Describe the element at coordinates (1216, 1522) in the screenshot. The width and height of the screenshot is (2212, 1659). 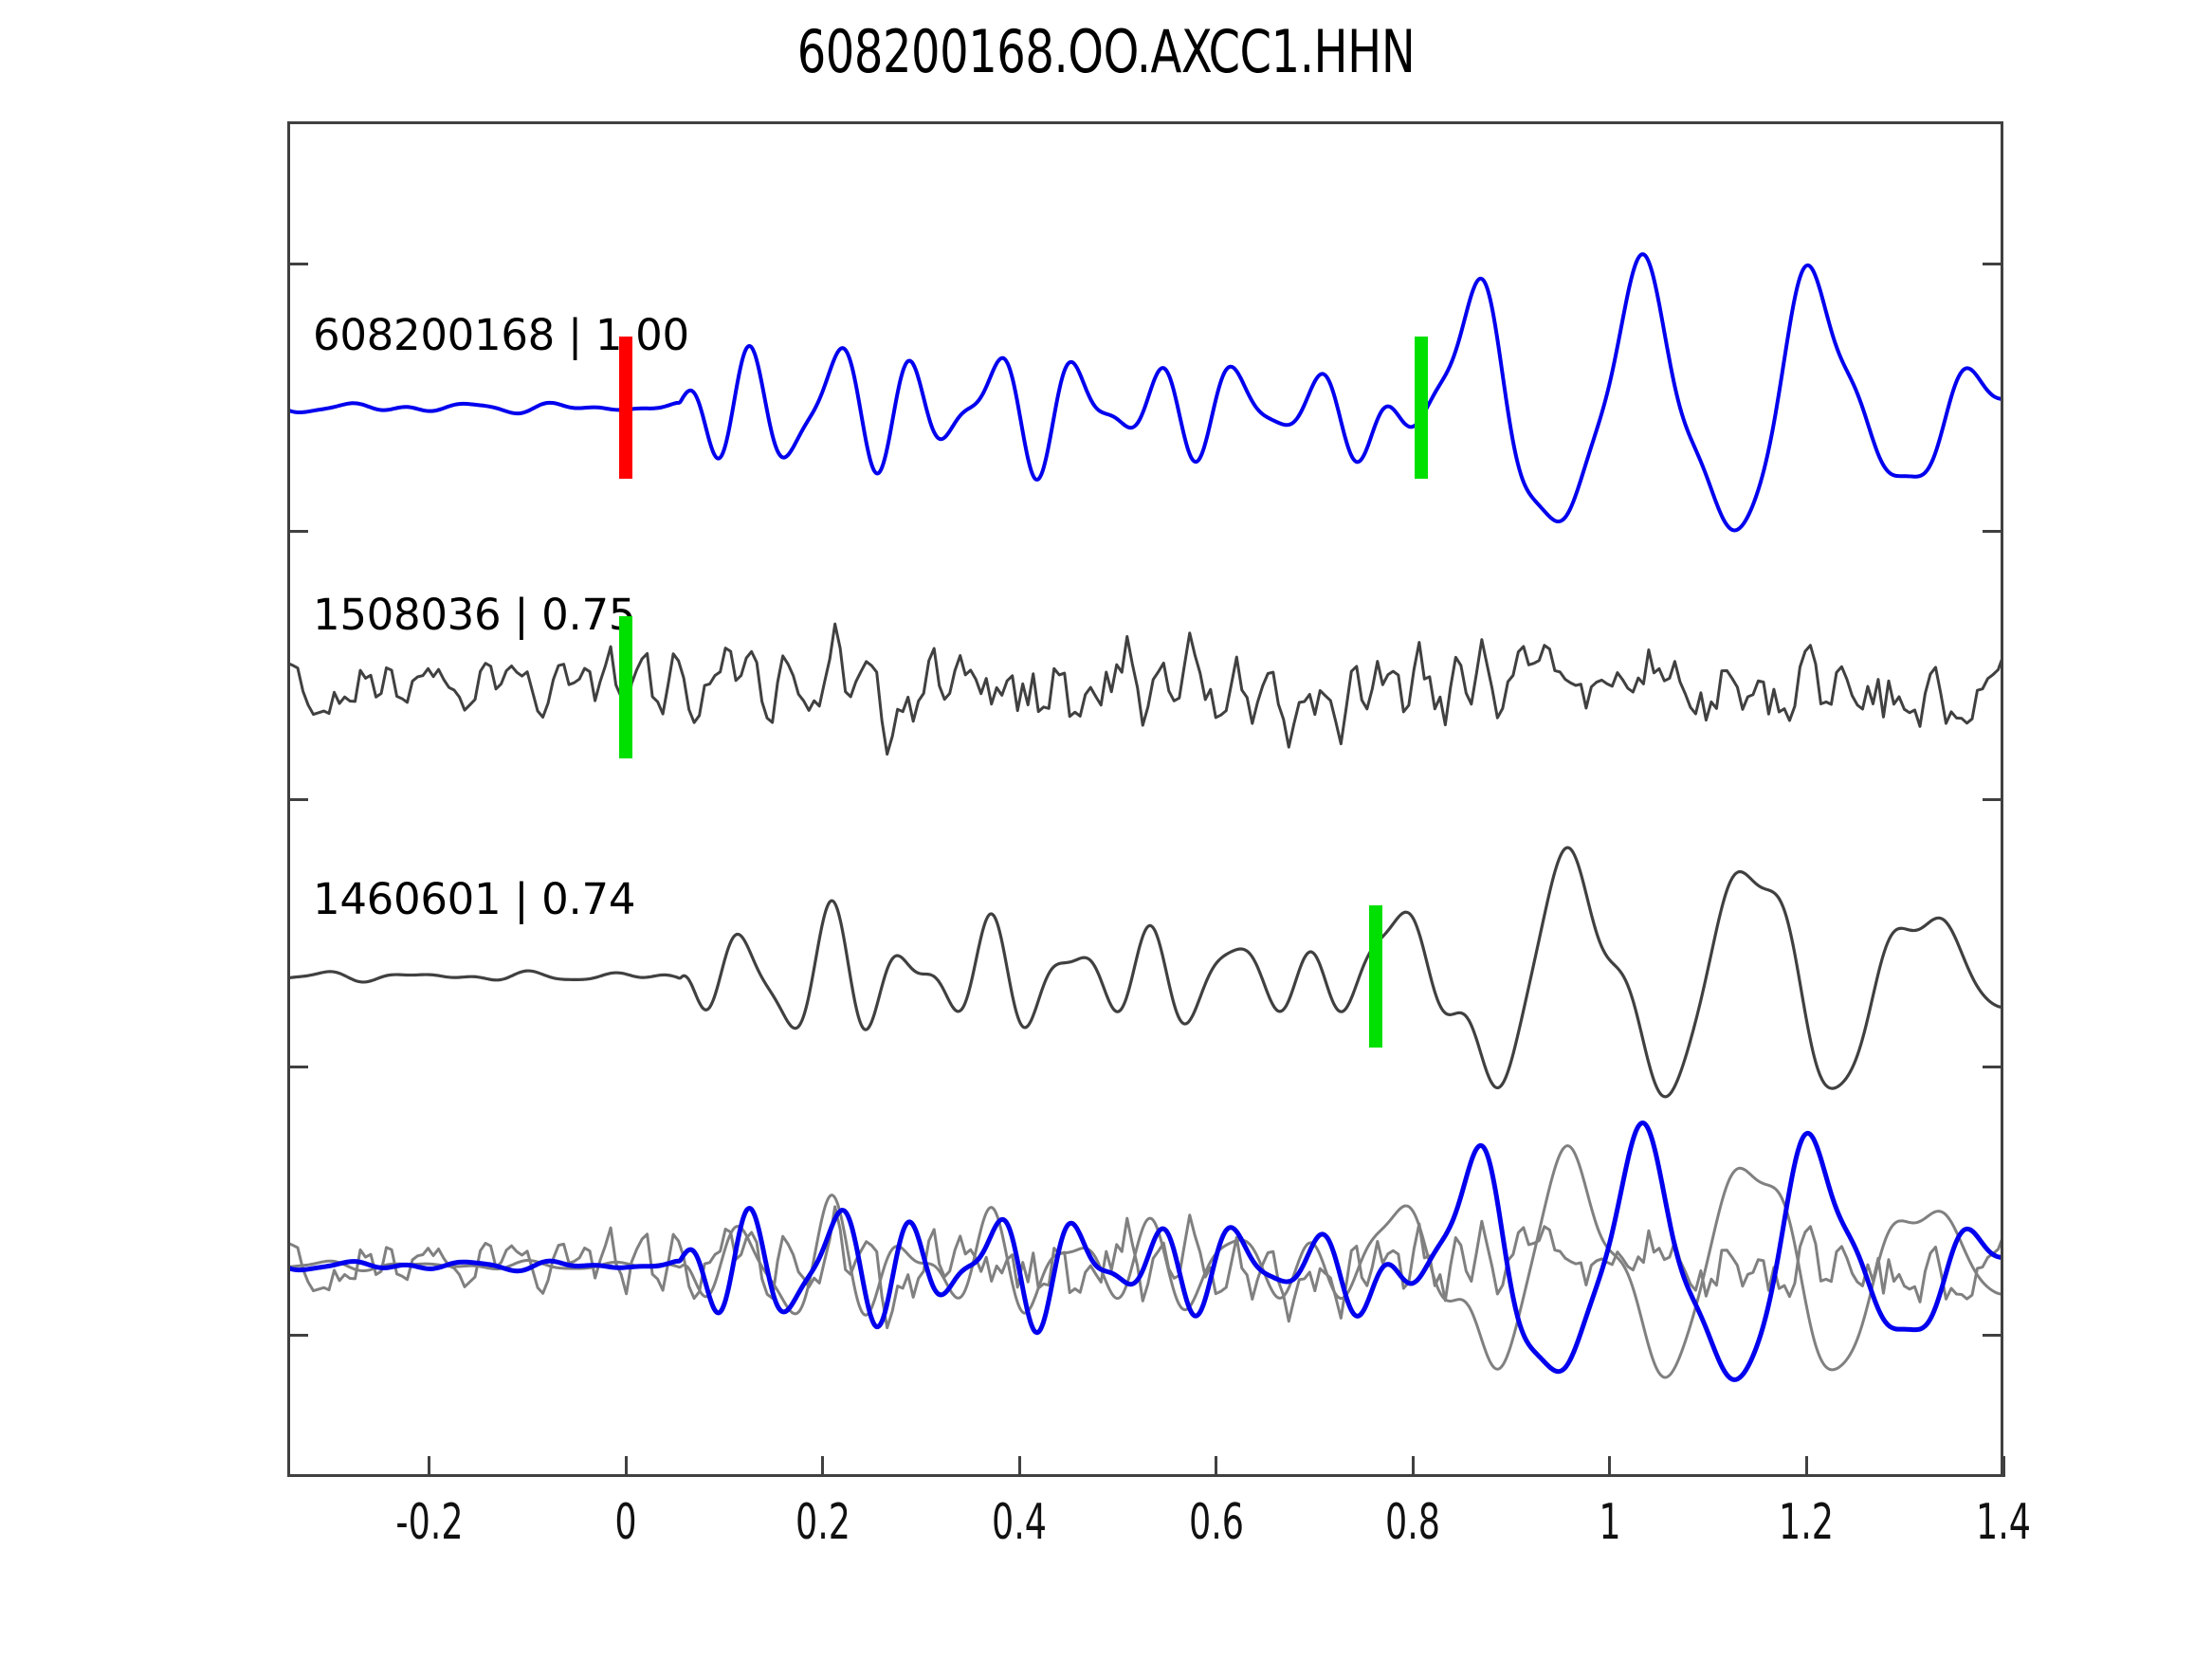
I see `x-tick-label: 0.6` at that location.